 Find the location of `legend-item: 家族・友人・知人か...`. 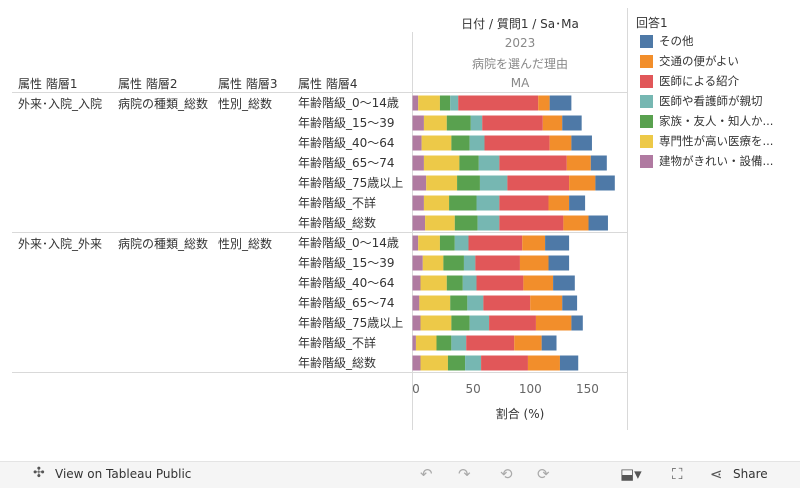

legend-item: 家族・友人・知人か... is located at coordinates (706, 121).